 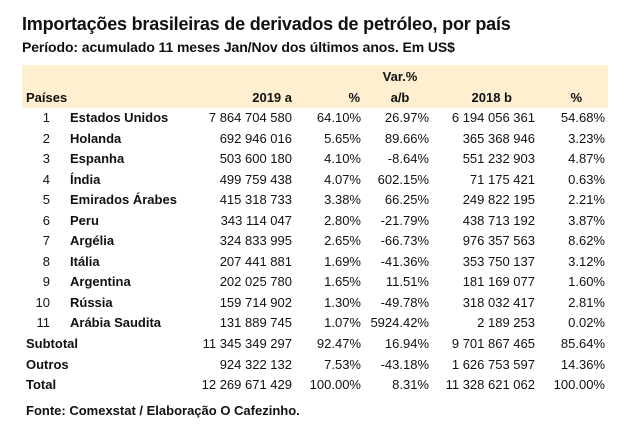 I want to click on row-pct-2018: 4.87%, so click(x=586, y=158).